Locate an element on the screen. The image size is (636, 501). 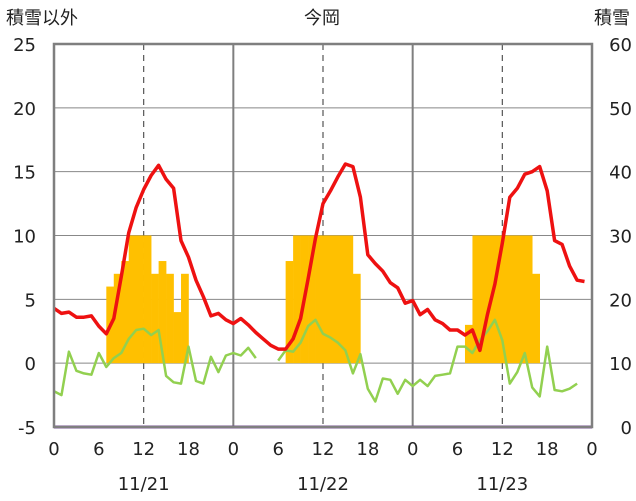
y-right-tick-label: 0 is located at coordinates (626, 428).